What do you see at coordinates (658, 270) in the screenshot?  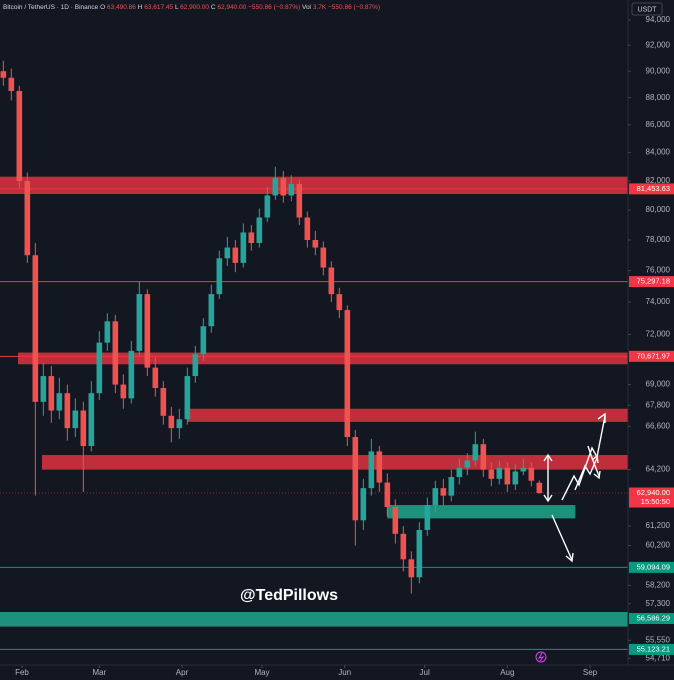 I see `y-tick-label: 76,000` at bounding box center [658, 270].